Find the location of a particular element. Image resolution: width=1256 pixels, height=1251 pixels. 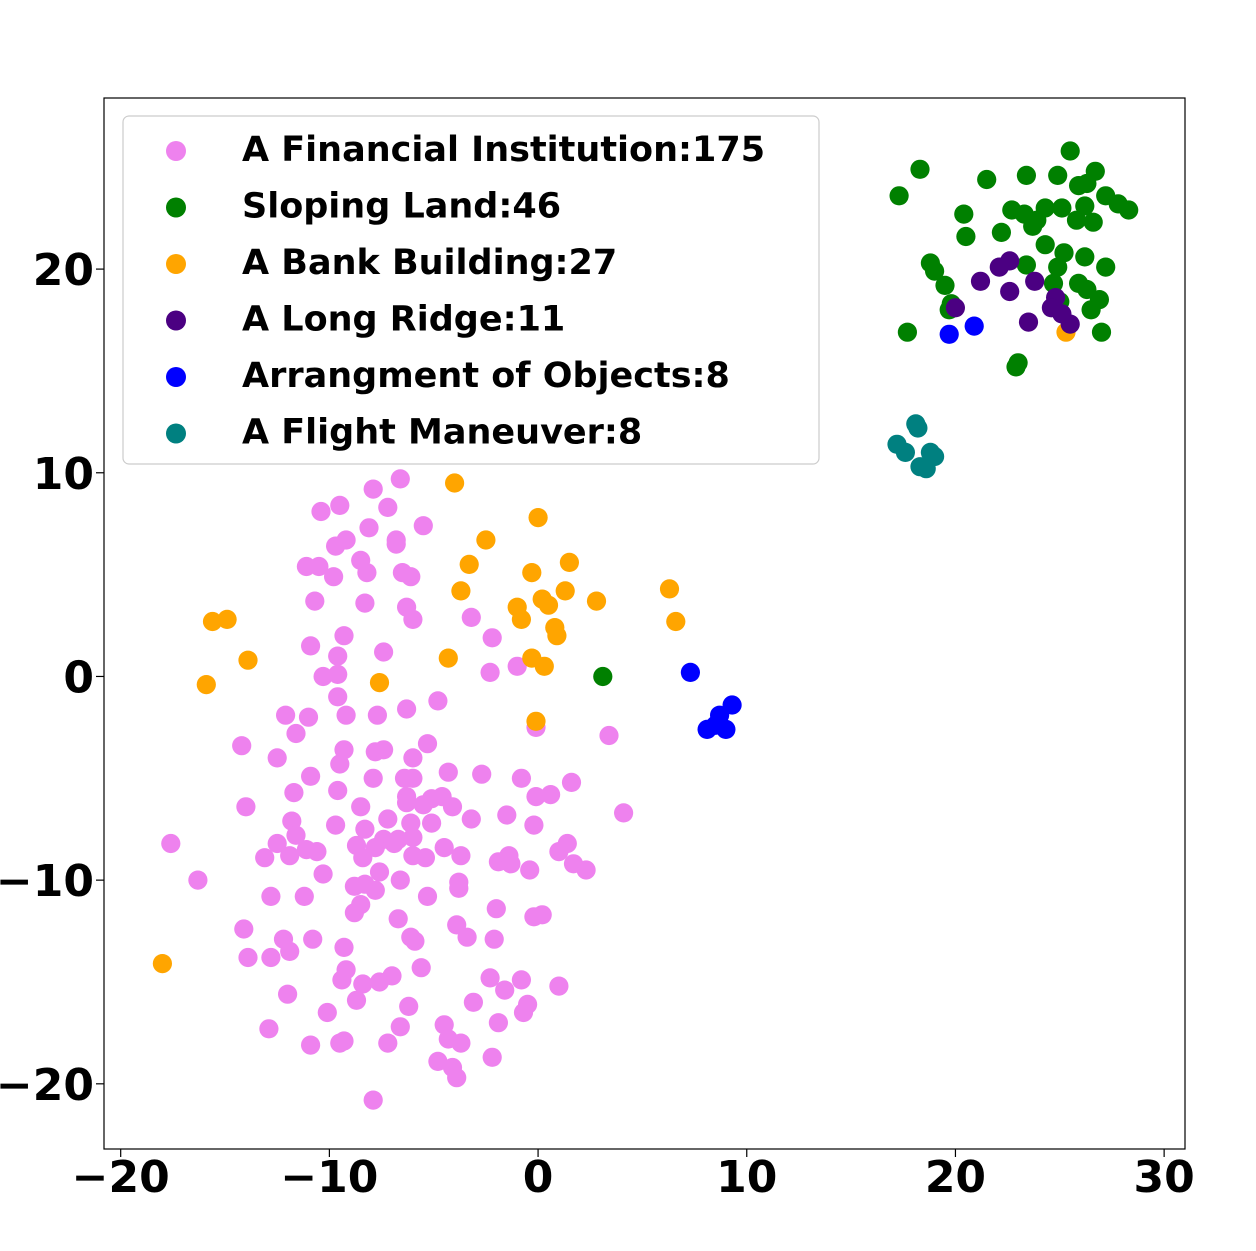

legend-label: A Bank Building:27 is located at coordinates (429, 263).